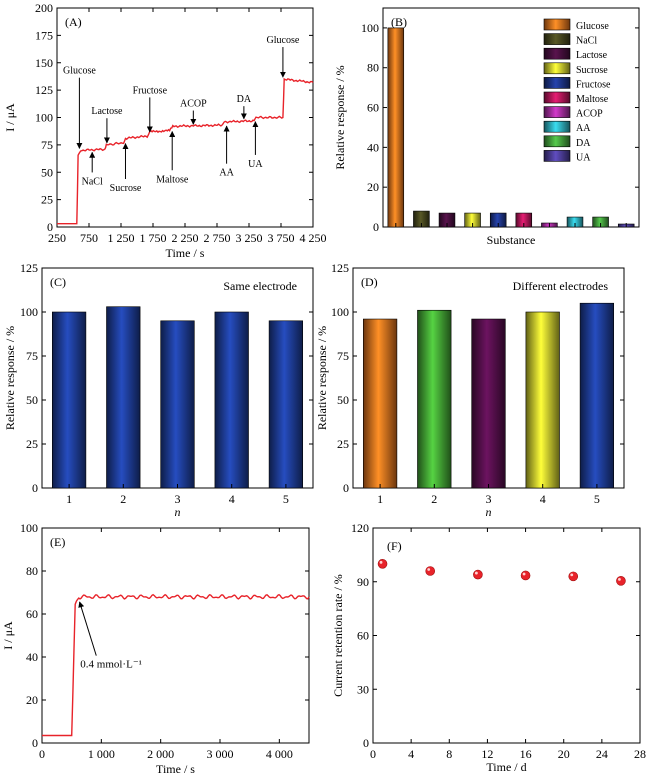 Image resolution: width=653 pixels, height=775 pixels. I want to click on y-tick-label: 200, so click(44, 8).